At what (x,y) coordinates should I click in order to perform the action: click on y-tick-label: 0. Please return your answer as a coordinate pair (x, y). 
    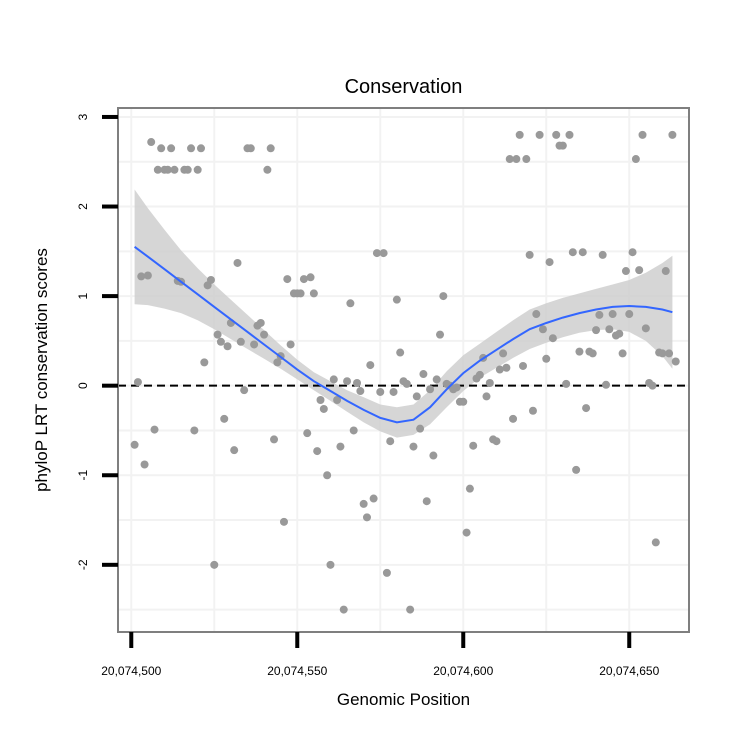
    Looking at the image, I should click on (83, 385).